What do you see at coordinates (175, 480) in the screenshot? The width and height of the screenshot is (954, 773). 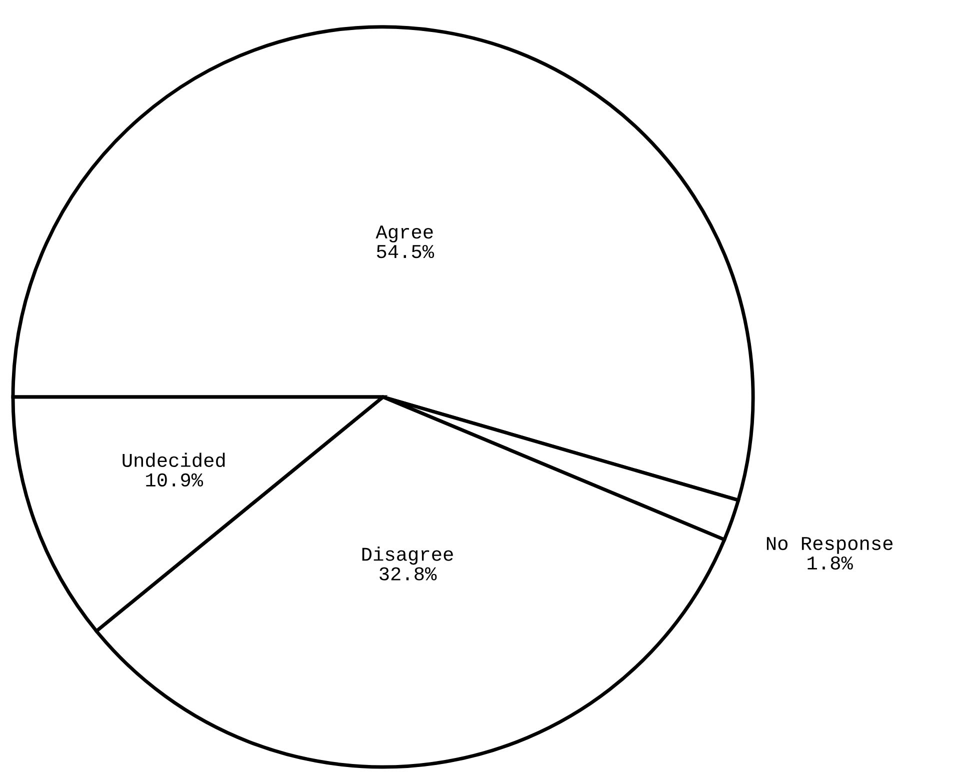 I see `data-label: 10.9%` at bounding box center [175, 480].